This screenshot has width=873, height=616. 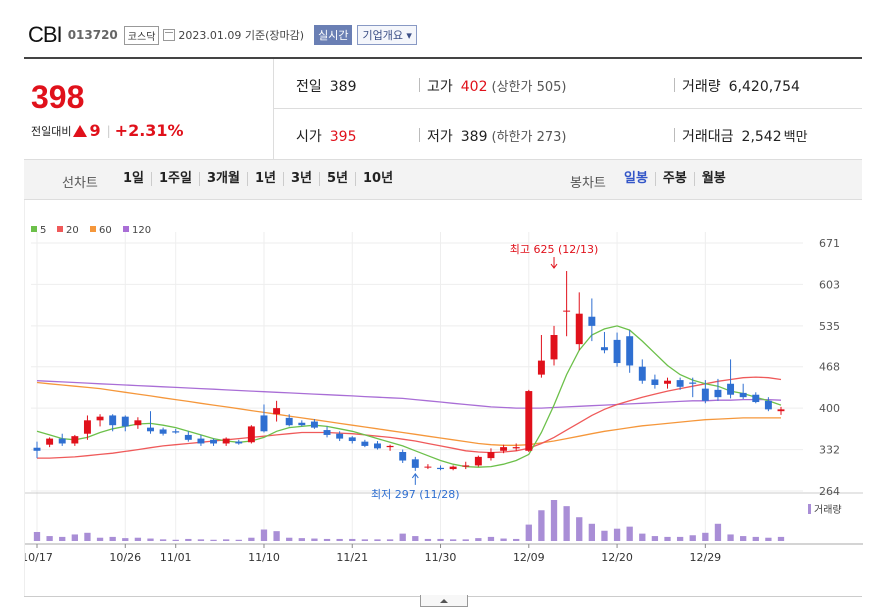 What do you see at coordinates (675, 179) in the screenshot?
I see `candle-period-button: 주봉` at bounding box center [675, 179].